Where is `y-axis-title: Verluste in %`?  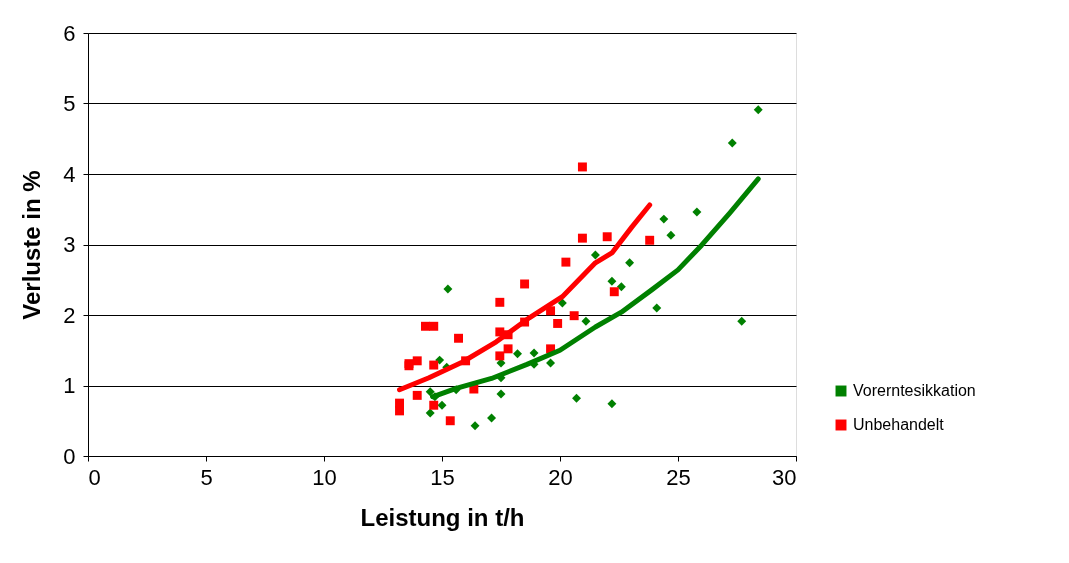 y-axis-title: Verluste in % is located at coordinates (32, 245).